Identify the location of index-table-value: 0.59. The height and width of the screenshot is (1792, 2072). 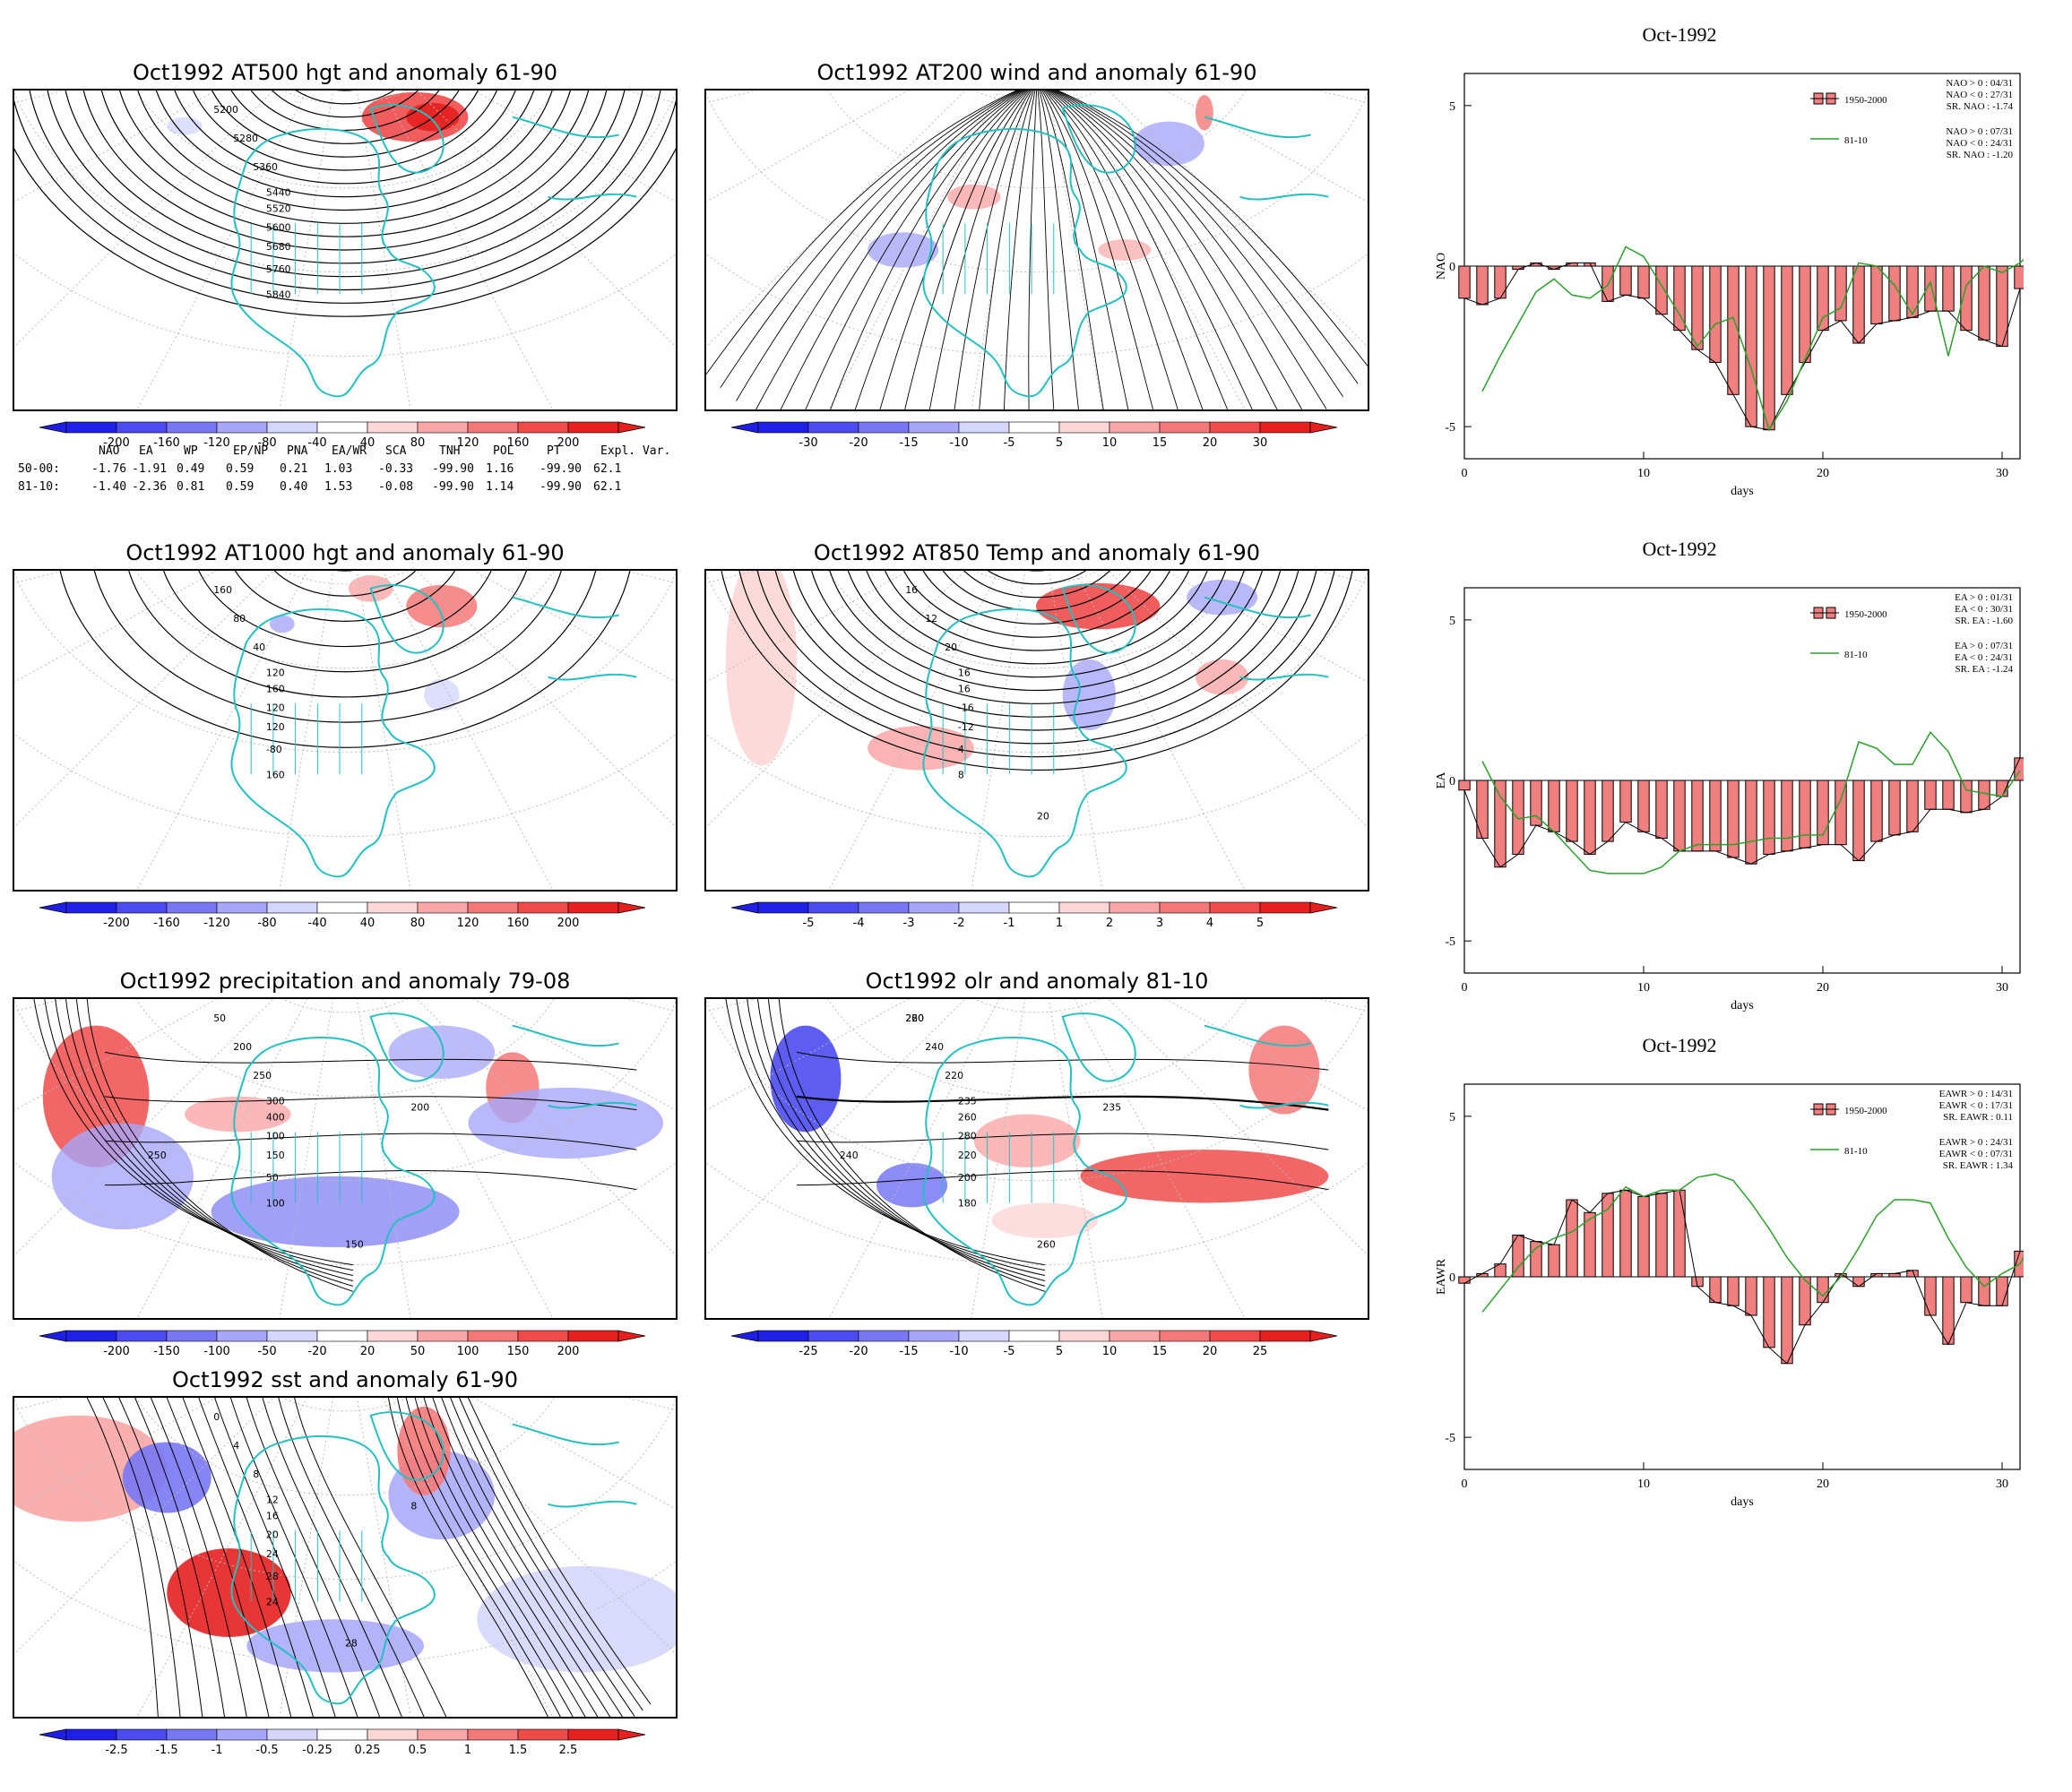
(240, 487).